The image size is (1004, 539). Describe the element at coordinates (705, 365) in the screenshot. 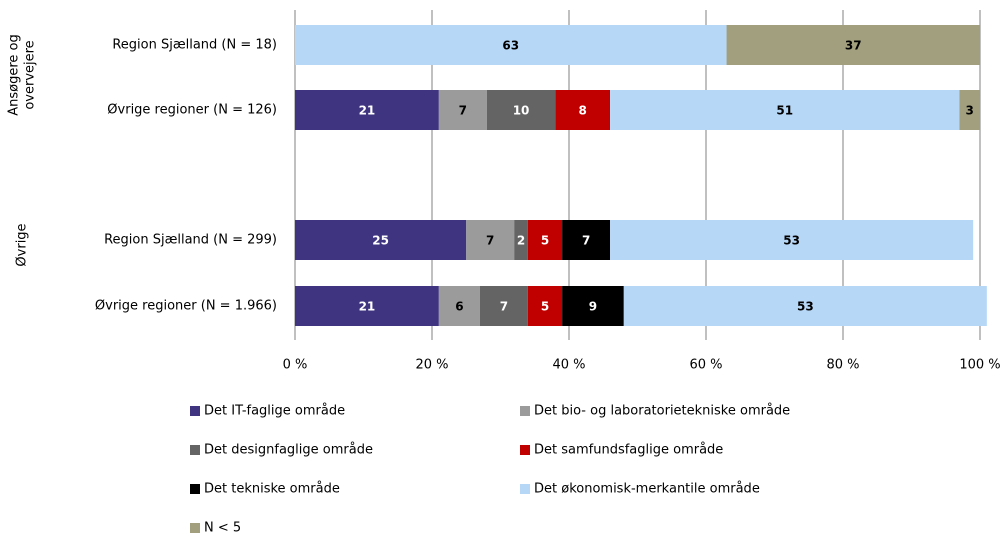

I see `x-tick-label: 60 %` at that location.